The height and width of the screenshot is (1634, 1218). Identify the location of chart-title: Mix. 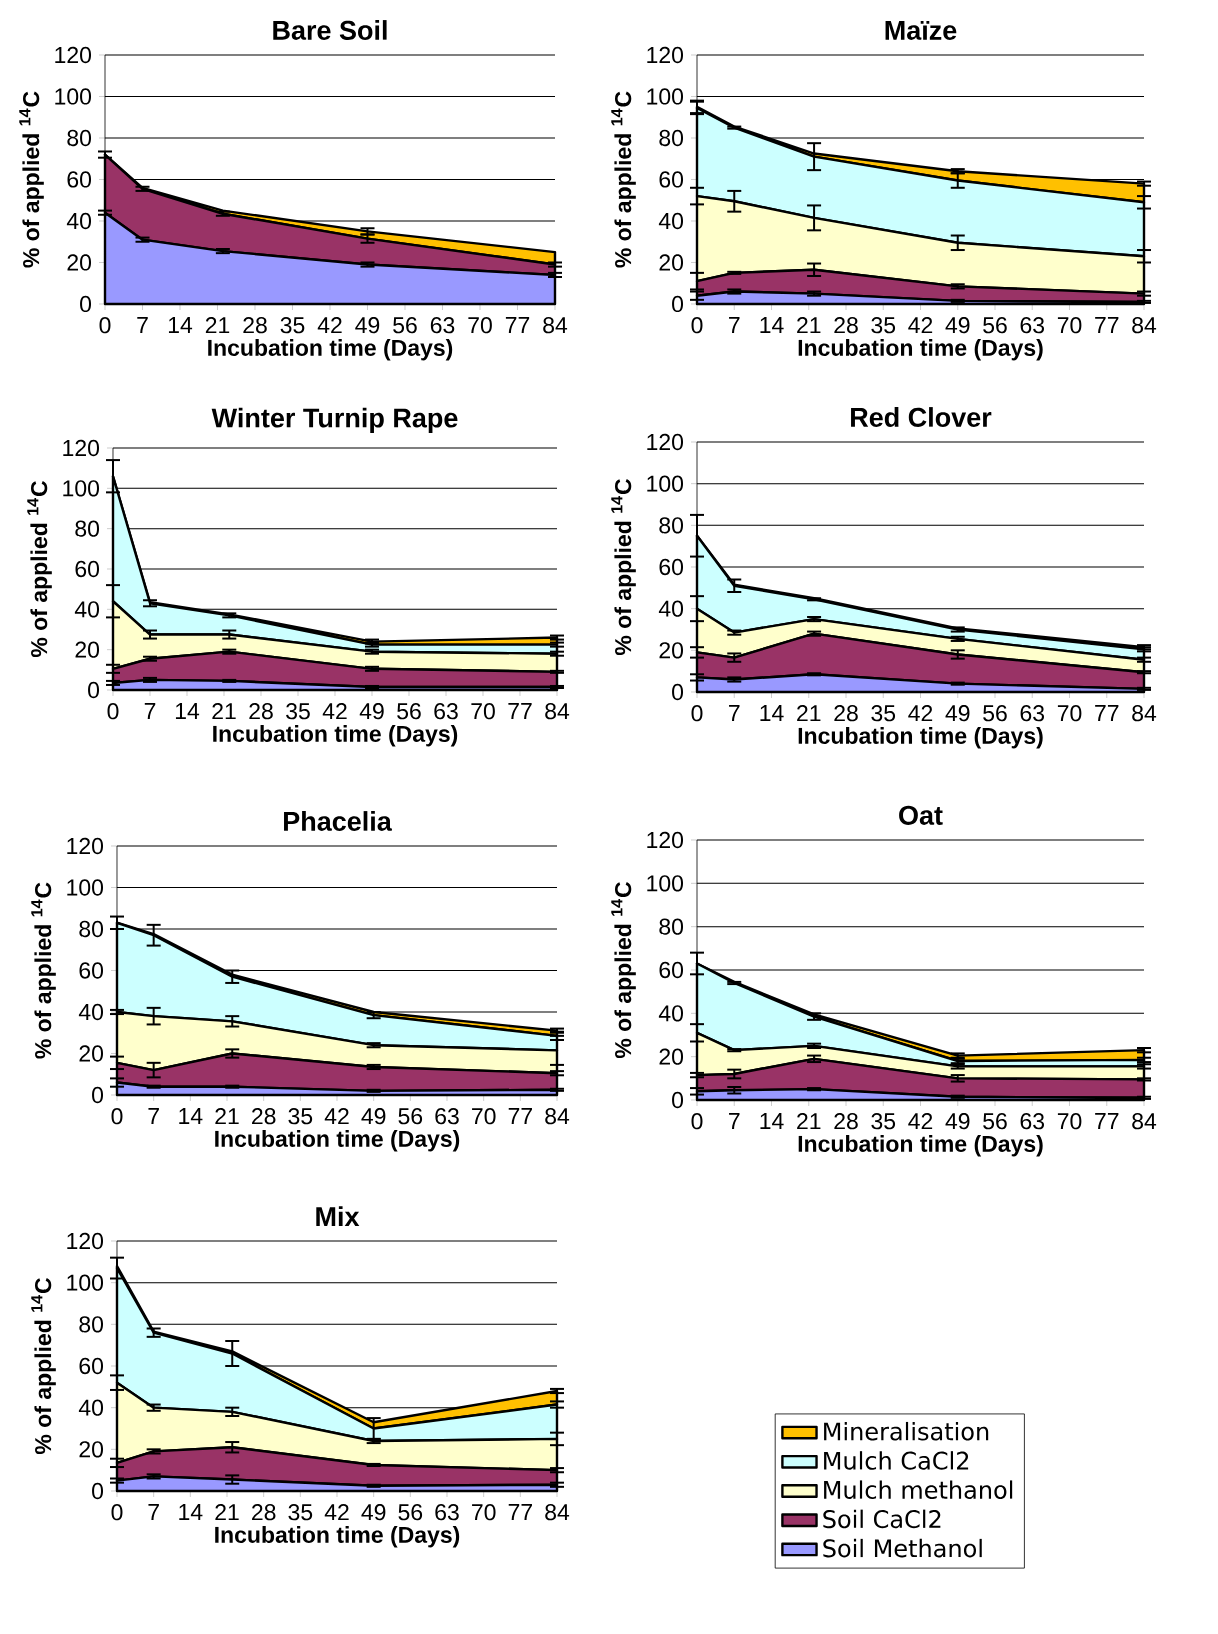
(338, 1216).